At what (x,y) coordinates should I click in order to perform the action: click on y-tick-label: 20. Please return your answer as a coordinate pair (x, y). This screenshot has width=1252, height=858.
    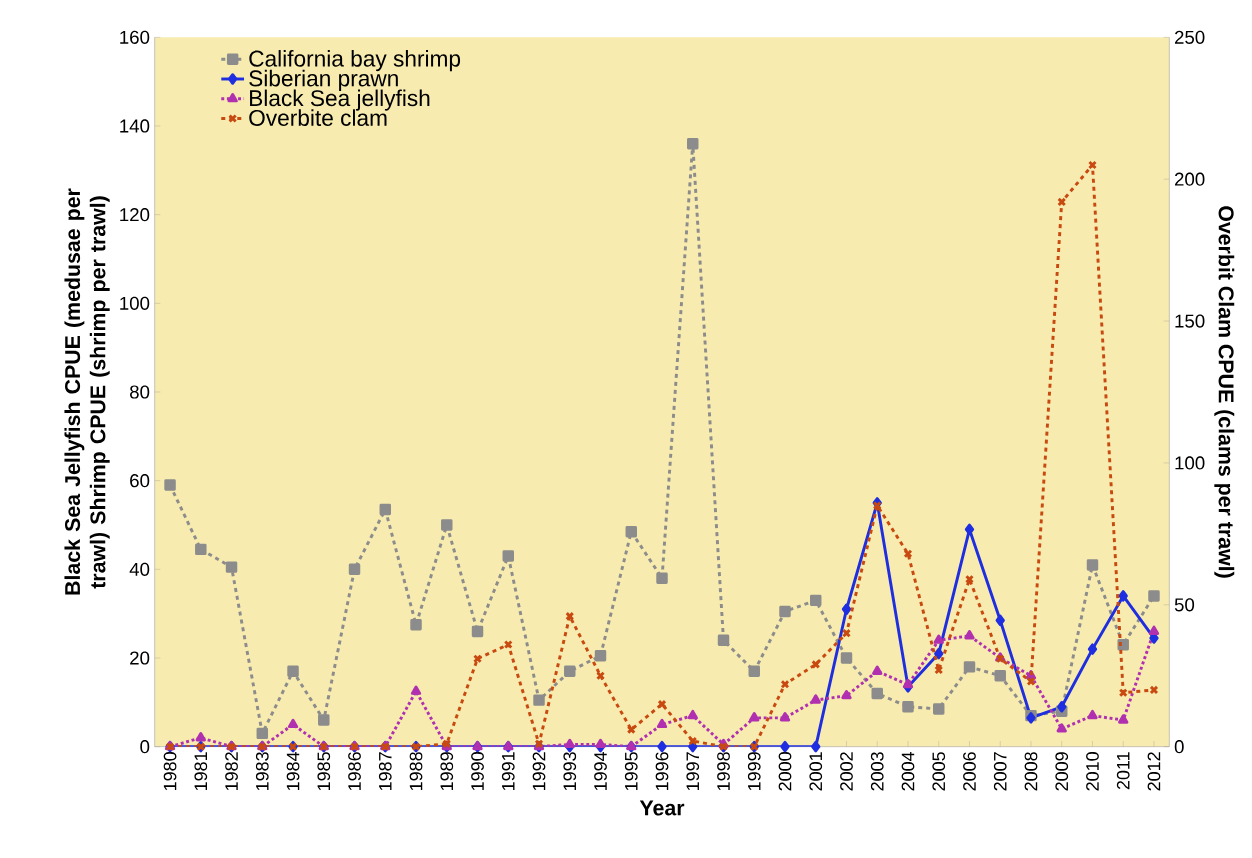
    Looking at the image, I should click on (140, 658).